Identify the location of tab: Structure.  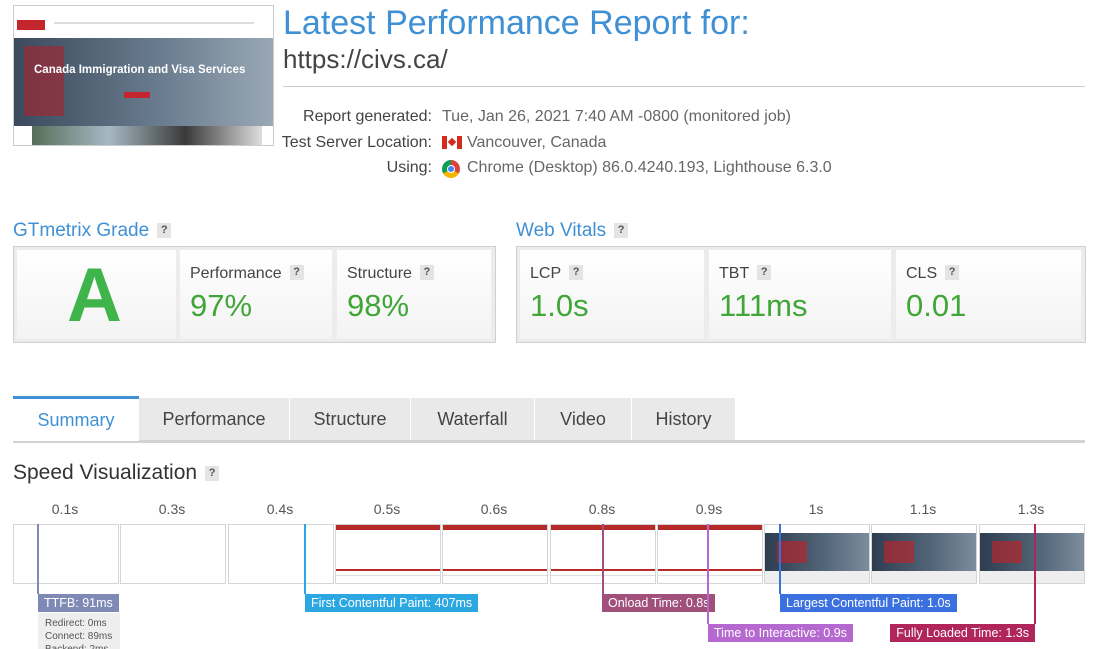
(350, 419).